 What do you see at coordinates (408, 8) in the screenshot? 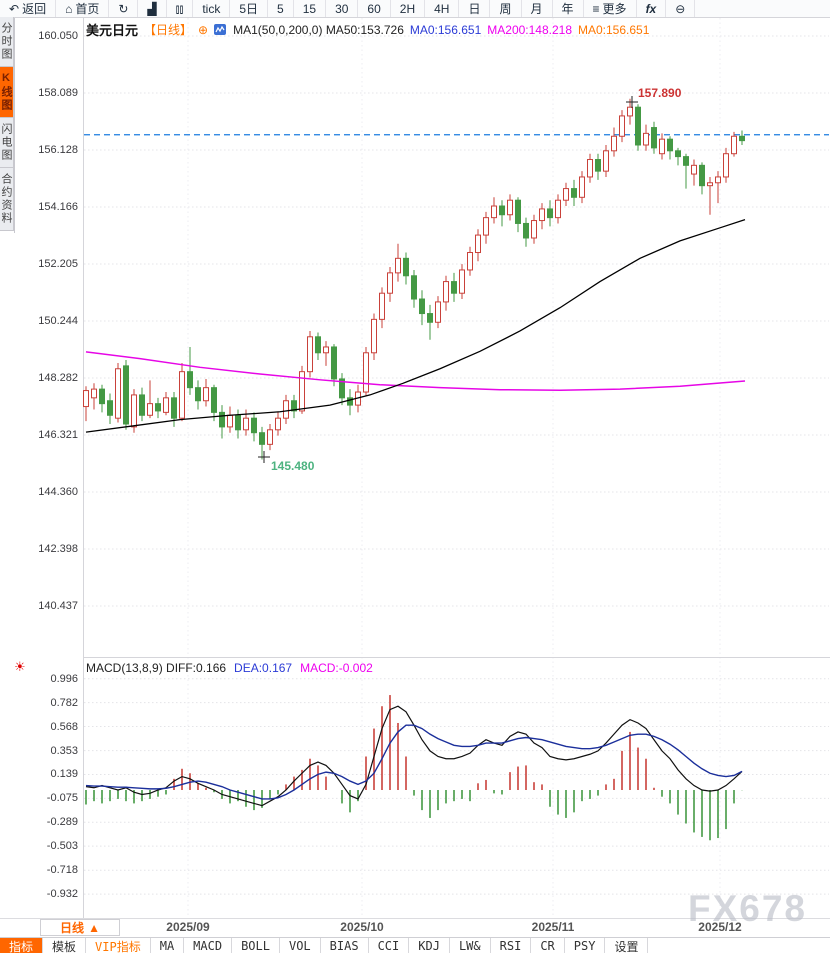
I see `toolbar-button-2h: 2H` at bounding box center [408, 8].